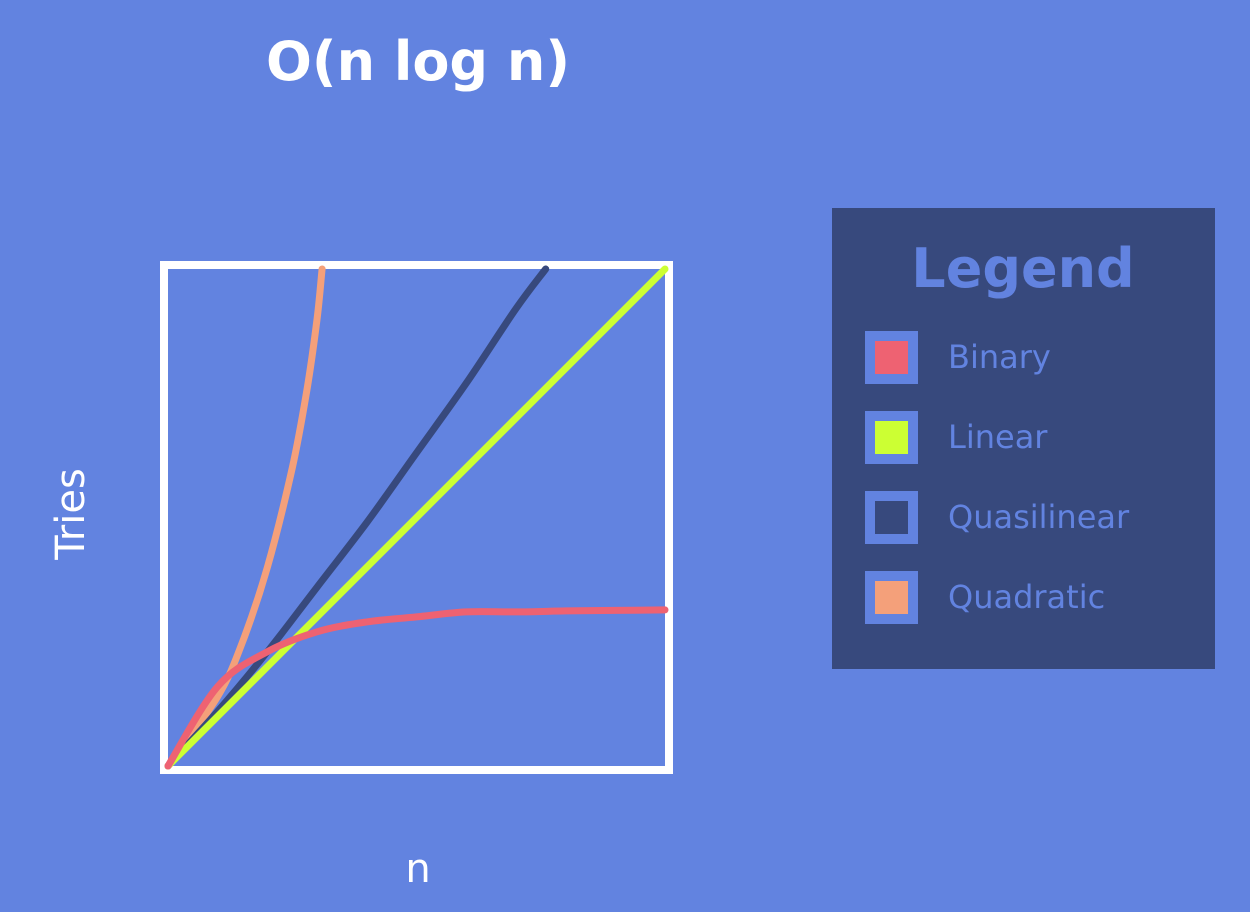  What do you see at coordinates (999, 357) in the screenshot?
I see `legend-label-binary: Binary` at bounding box center [999, 357].